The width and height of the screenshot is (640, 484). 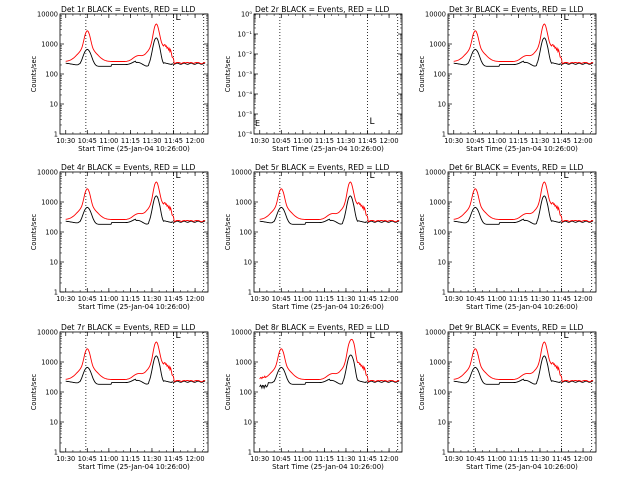 I want to click on chart-title: Det 1r BLACK = Events, RED = LLD, so click(x=128, y=9).